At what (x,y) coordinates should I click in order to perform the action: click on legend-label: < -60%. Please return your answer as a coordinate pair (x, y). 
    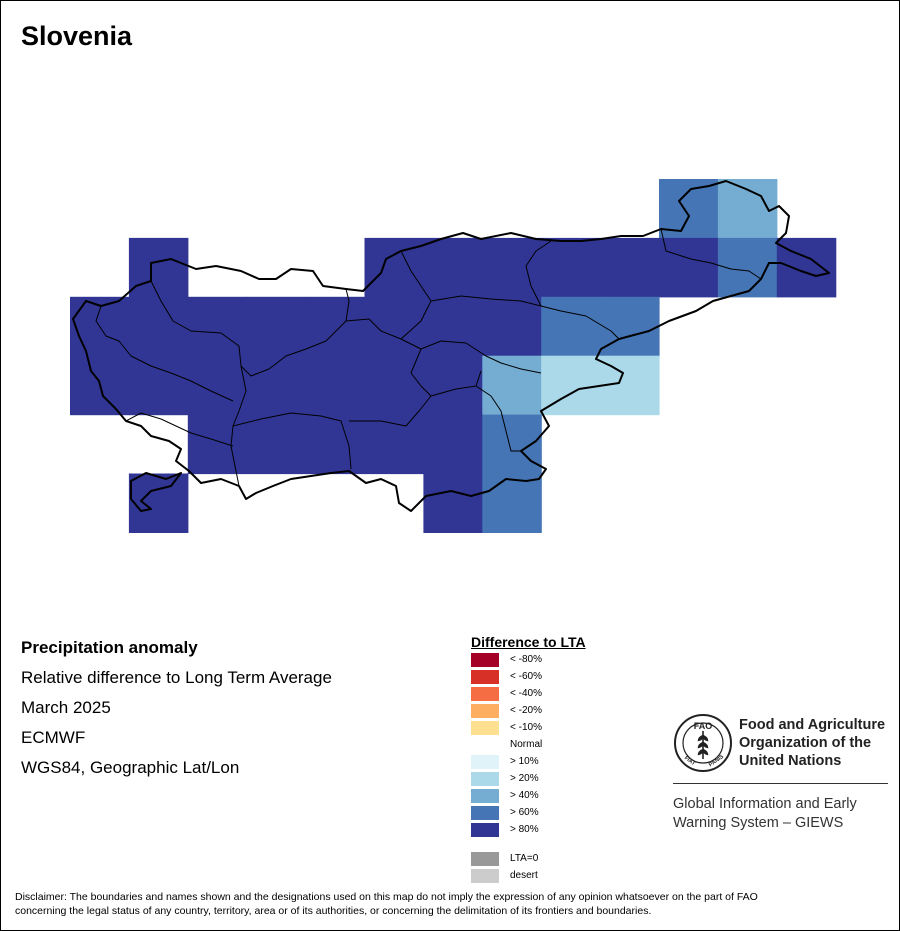
    Looking at the image, I should click on (526, 676).